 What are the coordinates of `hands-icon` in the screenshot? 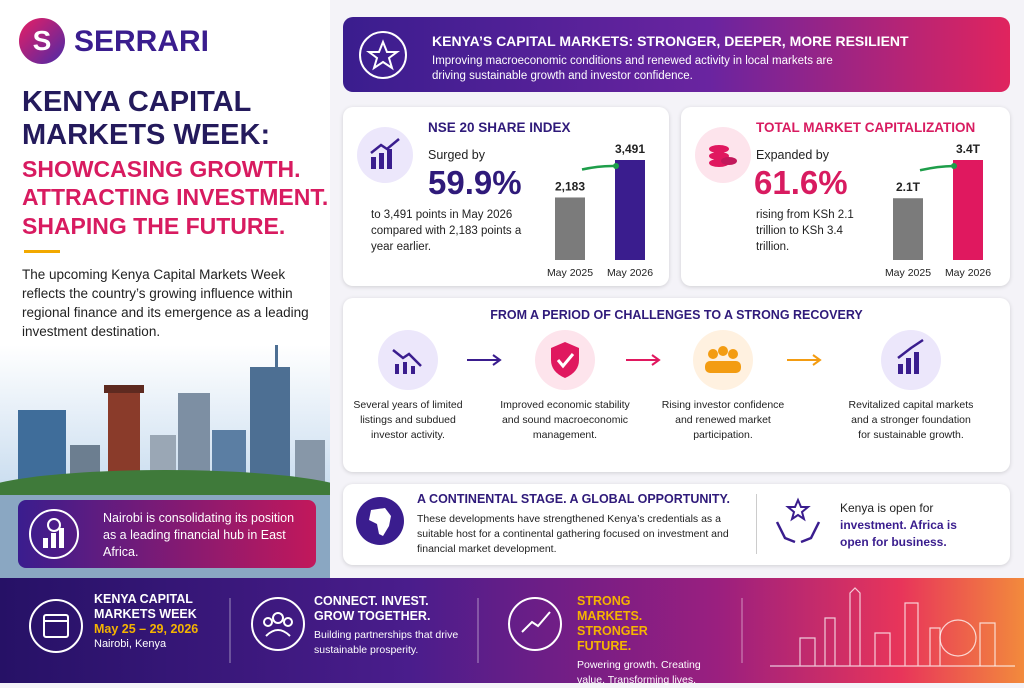 It's located at (798, 520).